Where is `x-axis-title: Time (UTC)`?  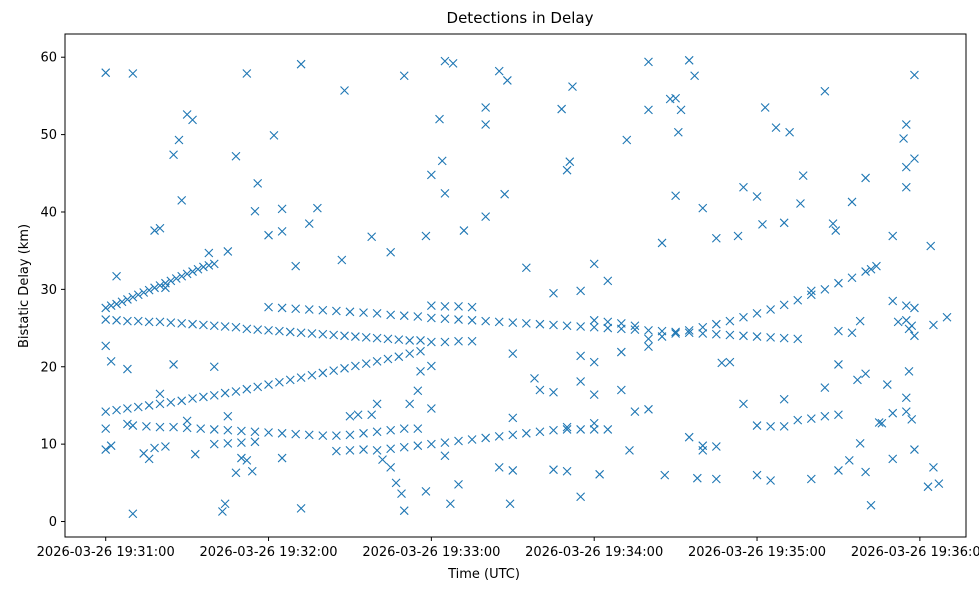 x-axis-title: Time (UTC) is located at coordinates (483, 574).